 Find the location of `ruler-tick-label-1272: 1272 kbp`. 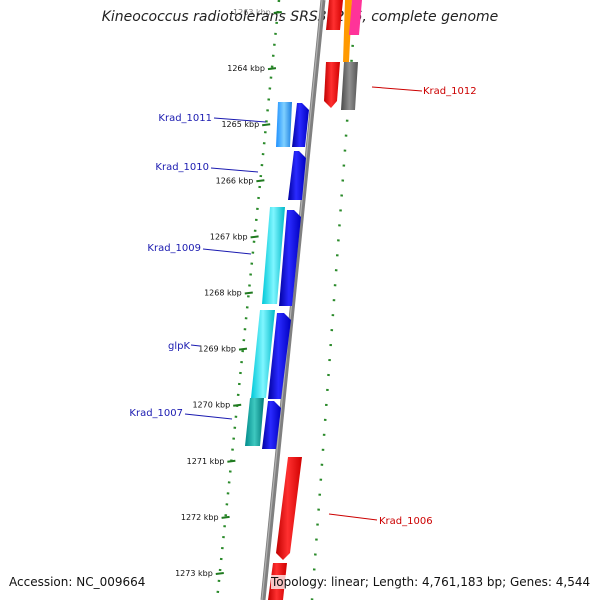

ruler-tick-label-1272: 1272 kbp is located at coordinates (200, 517).